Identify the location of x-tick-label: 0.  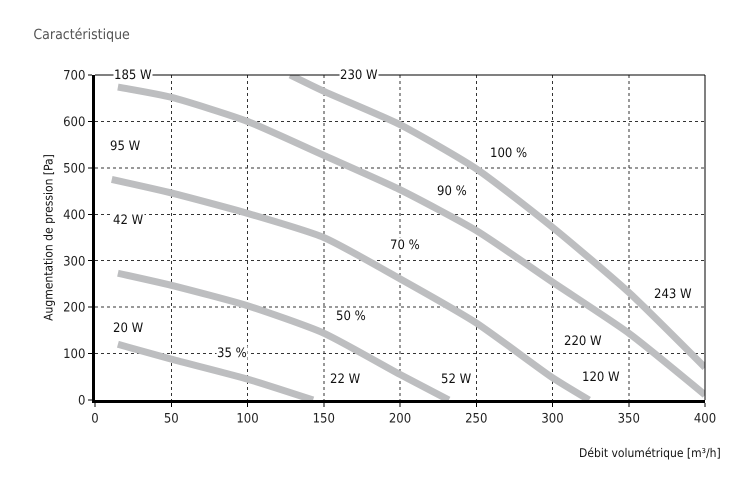
(95, 419).